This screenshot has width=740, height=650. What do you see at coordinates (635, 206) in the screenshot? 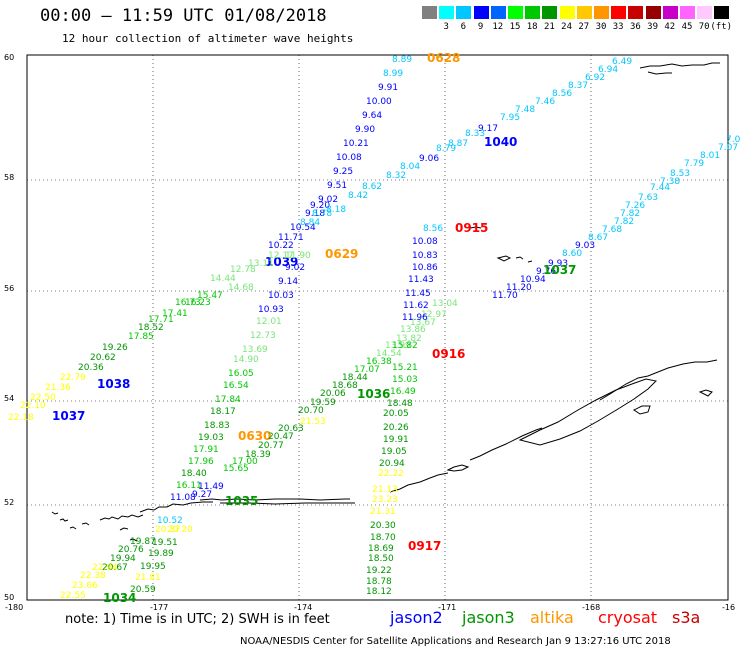
I see `wave-height-label: 7.26` at bounding box center [635, 206].